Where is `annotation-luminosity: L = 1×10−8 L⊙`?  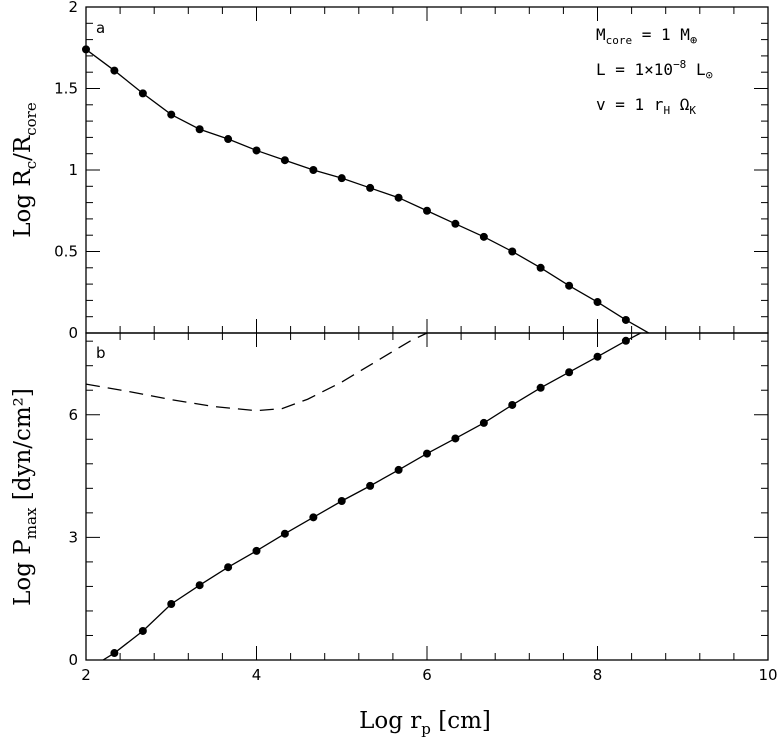
annotation-luminosity: L = 1×10−8 L⊙ is located at coordinates (654, 70).